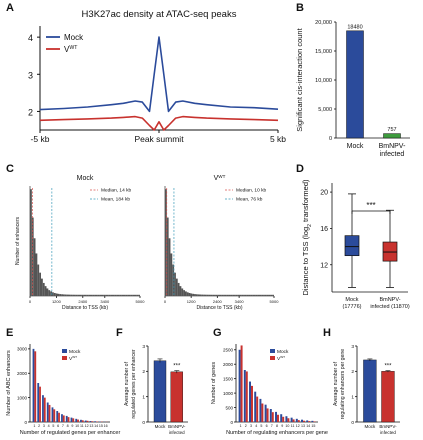 The image size is (423, 440). Describe the element at coordinates (249, 200) in the screenshot. I see `panel-c-legend-mean-label-vwt: Mean, 76 kb` at that location.